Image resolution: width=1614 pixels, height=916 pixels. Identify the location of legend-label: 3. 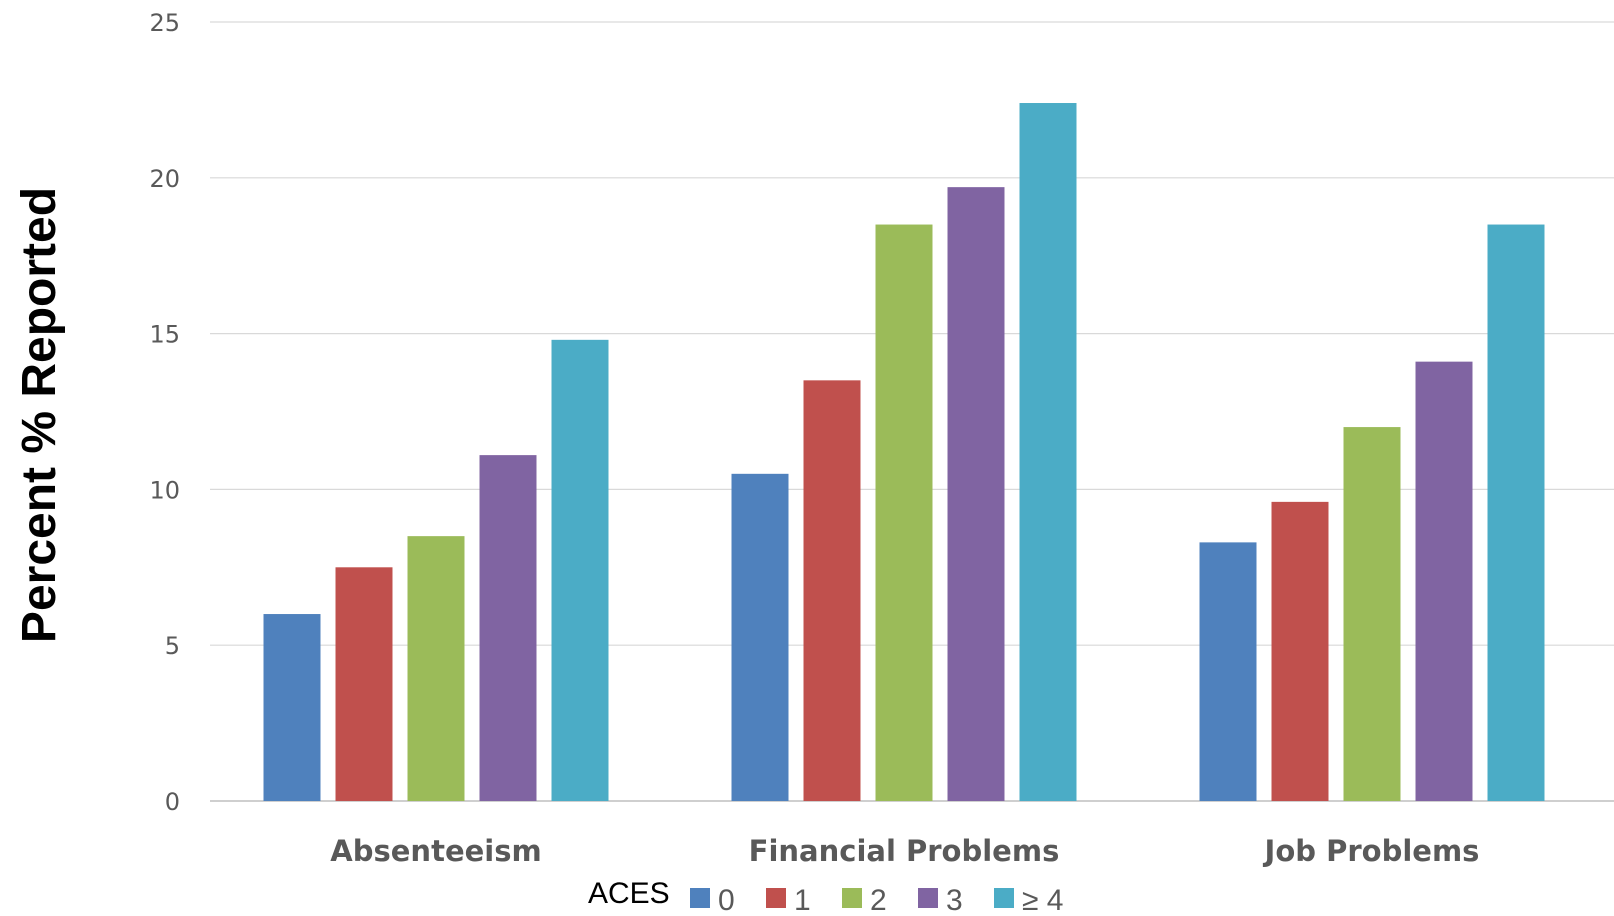
(954, 900).